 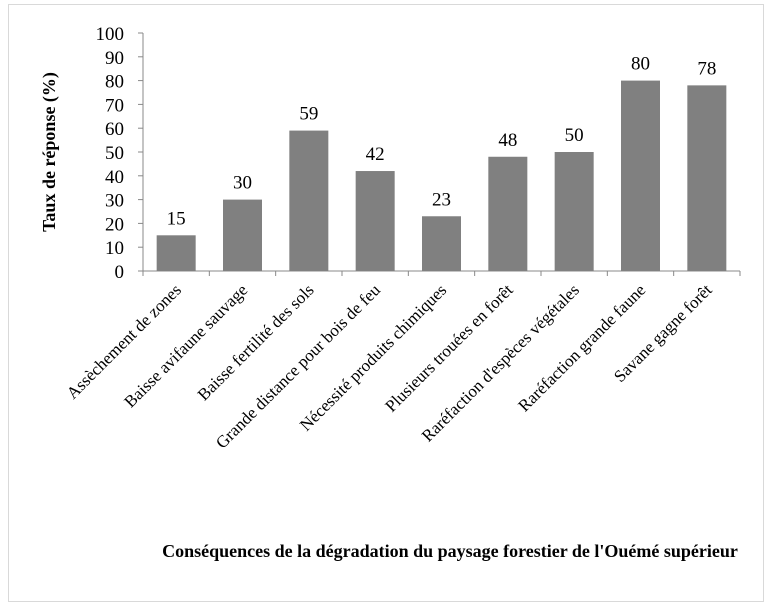 What do you see at coordinates (581, 347) in the screenshot?
I see `x-category-label: Raréfaction grande faune` at bounding box center [581, 347].